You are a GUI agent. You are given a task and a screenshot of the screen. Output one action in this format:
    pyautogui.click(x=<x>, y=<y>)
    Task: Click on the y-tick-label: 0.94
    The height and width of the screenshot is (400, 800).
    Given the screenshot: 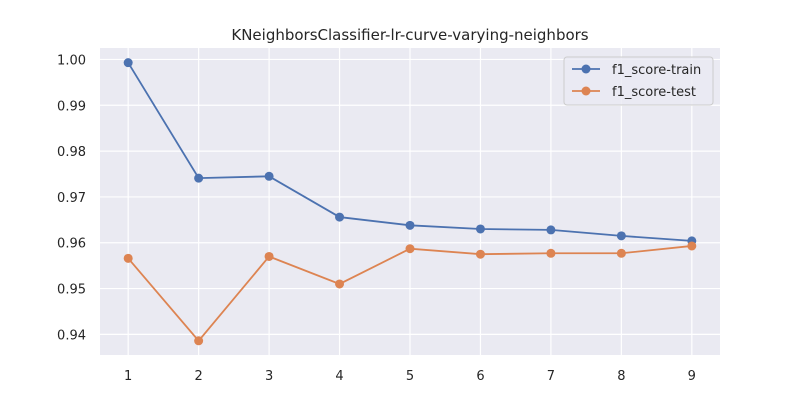 What is the action you would take?
    pyautogui.click(x=71, y=335)
    